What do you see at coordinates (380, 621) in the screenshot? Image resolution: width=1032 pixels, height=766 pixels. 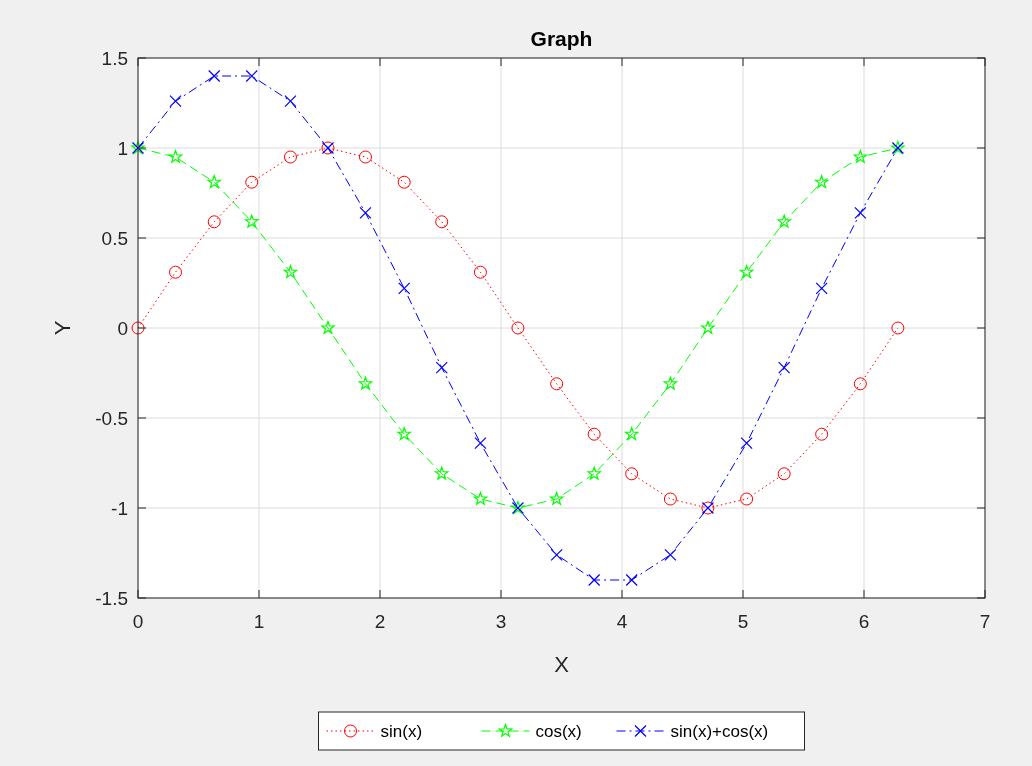 I see `x-tick-label: 2` at bounding box center [380, 621].